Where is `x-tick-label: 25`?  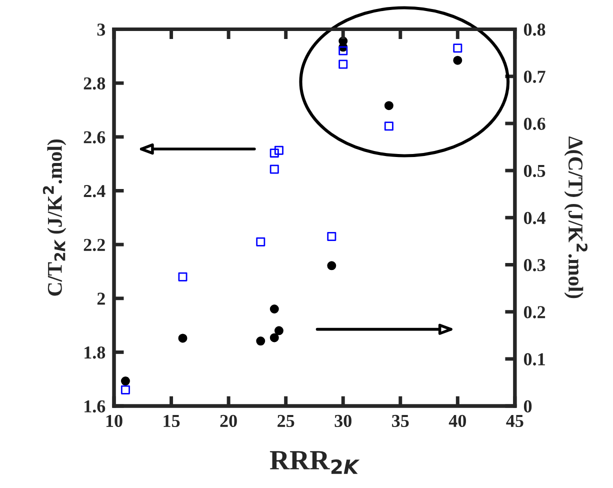
x-tick-label: 25 is located at coordinates (286, 421).